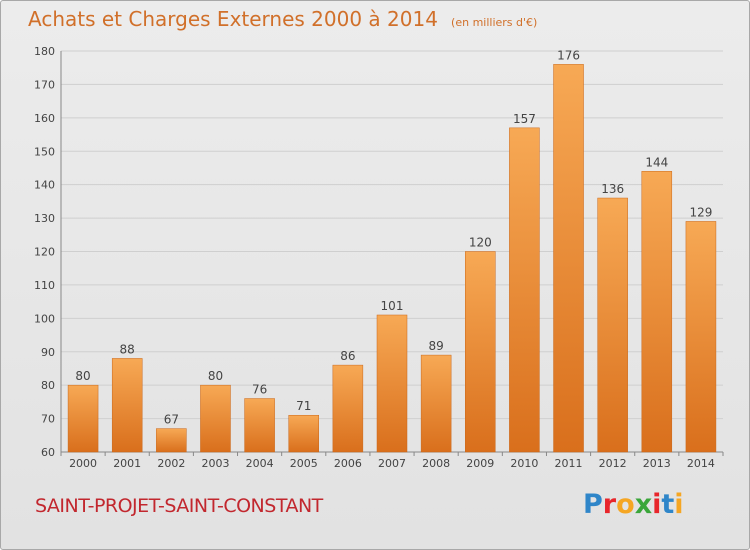 The height and width of the screenshot is (550, 750). I want to click on value-label-2004: 76, so click(259, 390).